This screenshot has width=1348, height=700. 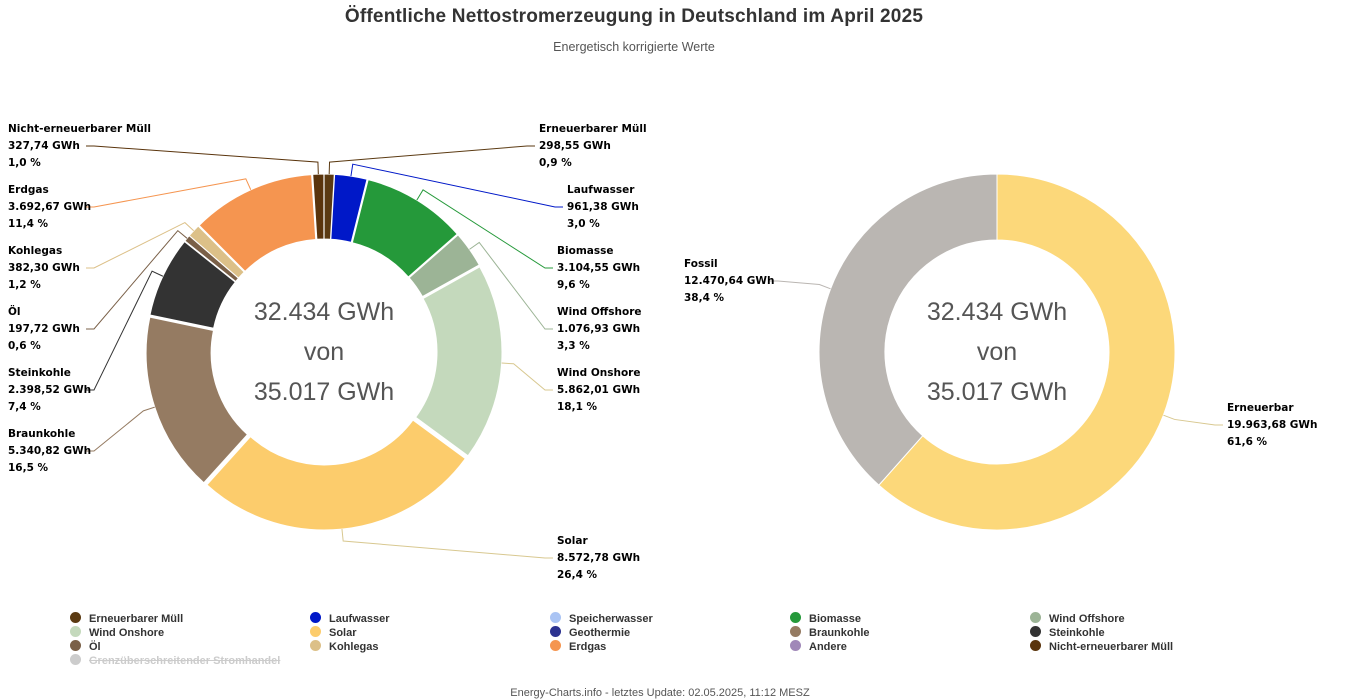 I want to click on data-label-pct: 61,6 %, so click(x=1247, y=442).